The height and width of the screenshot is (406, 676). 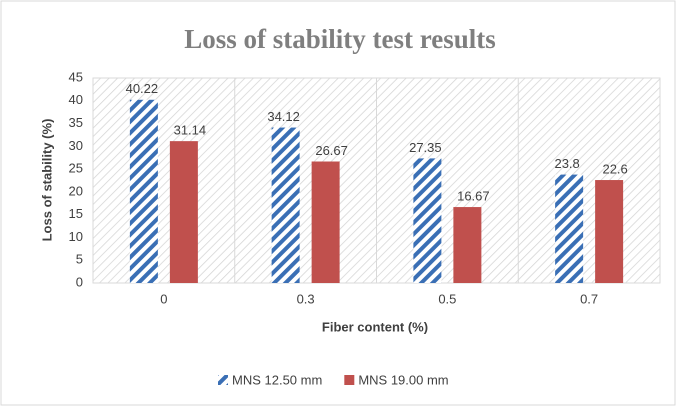 I want to click on data-label: 40.22, so click(x=142, y=88).